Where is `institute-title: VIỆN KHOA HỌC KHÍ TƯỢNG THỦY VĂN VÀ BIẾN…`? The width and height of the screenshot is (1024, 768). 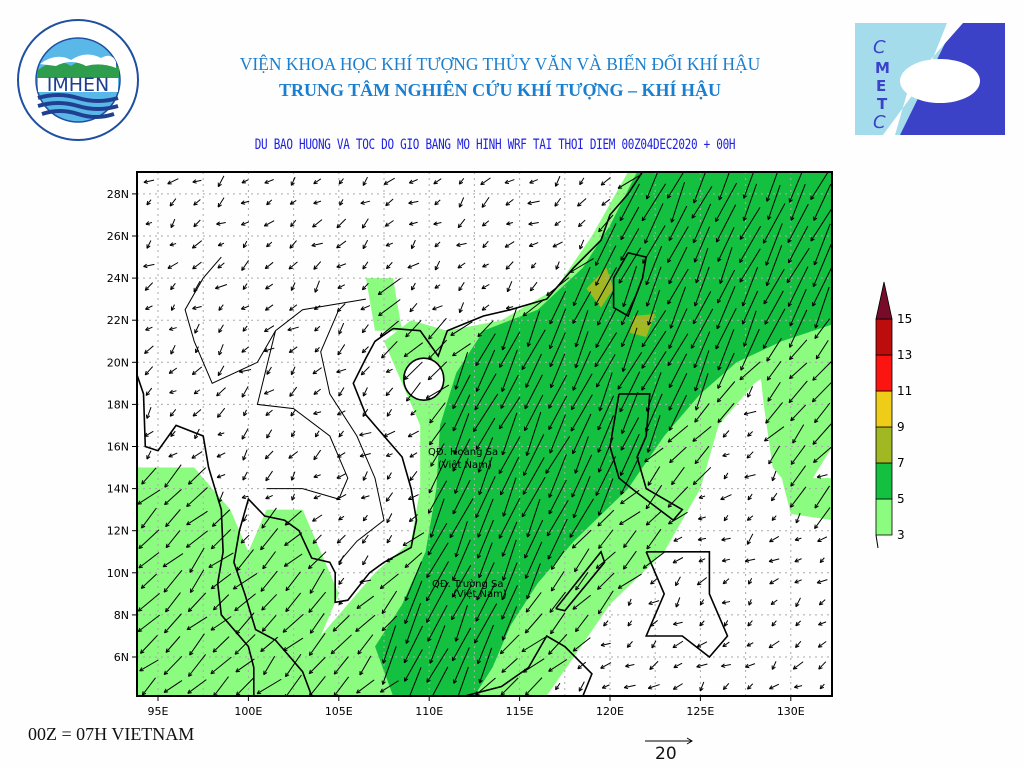 institute-title: VIỆN KHOA HỌC KHÍ TƯỢNG THỦY VĂN VÀ BIẾN… is located at coordinates (500, 64).